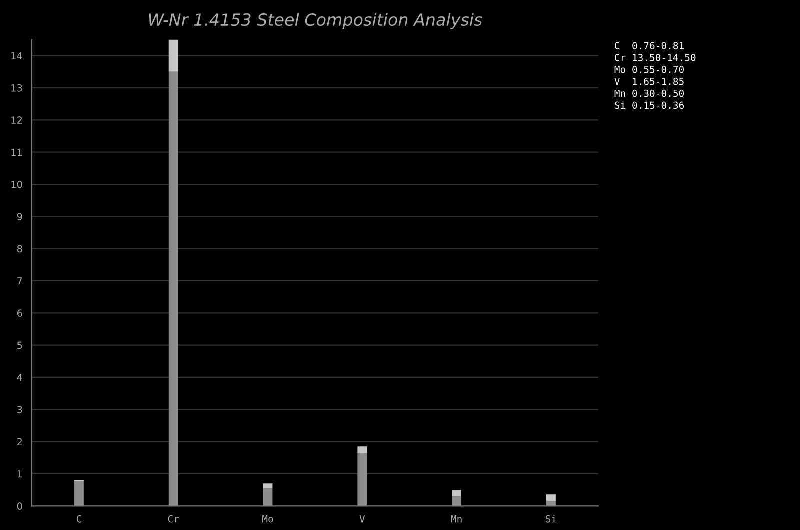 The width and height of the screenshot is (800, 530). Describe the element at coordinates (19, 313) in the screenshot. I see `y-tick-label: 6` at that location.